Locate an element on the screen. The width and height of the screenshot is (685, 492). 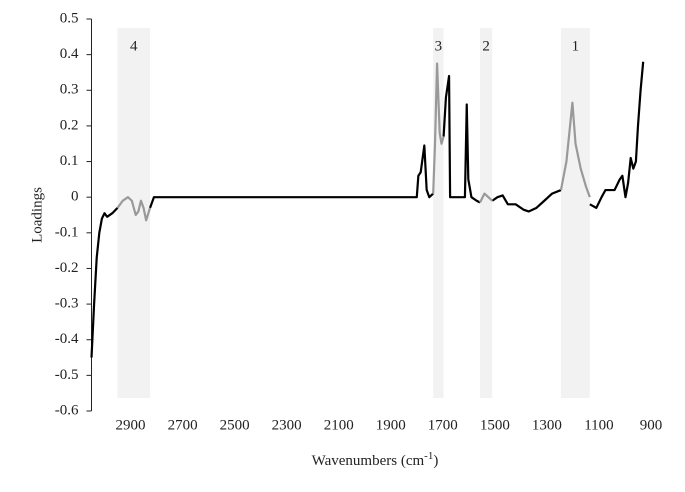
y-tick-label: 0.2 is located at coordinates (69, 125).